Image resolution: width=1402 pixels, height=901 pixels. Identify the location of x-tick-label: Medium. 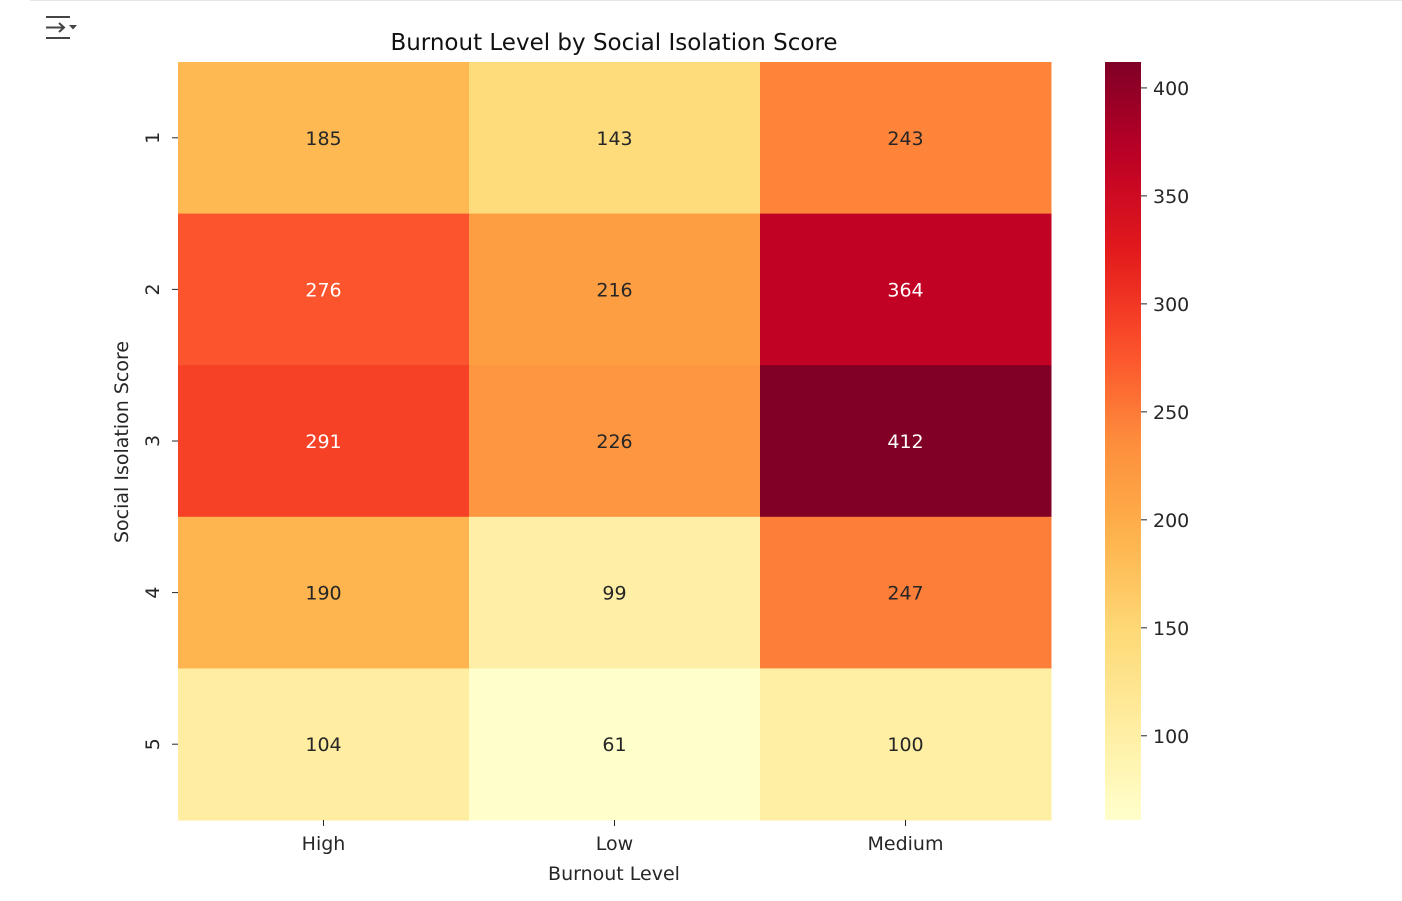
(906, 844).